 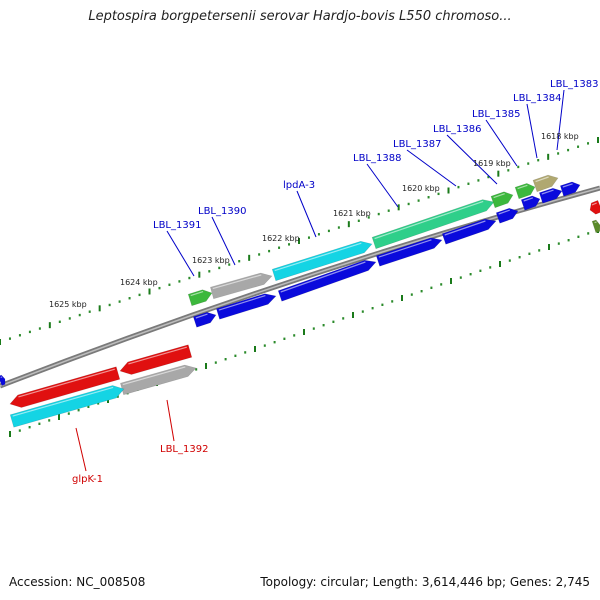 What do you see at coordinates (177, 225) in the screenshot?
I see `gene-label: LBL_1391` at bounding box center [177, 225].